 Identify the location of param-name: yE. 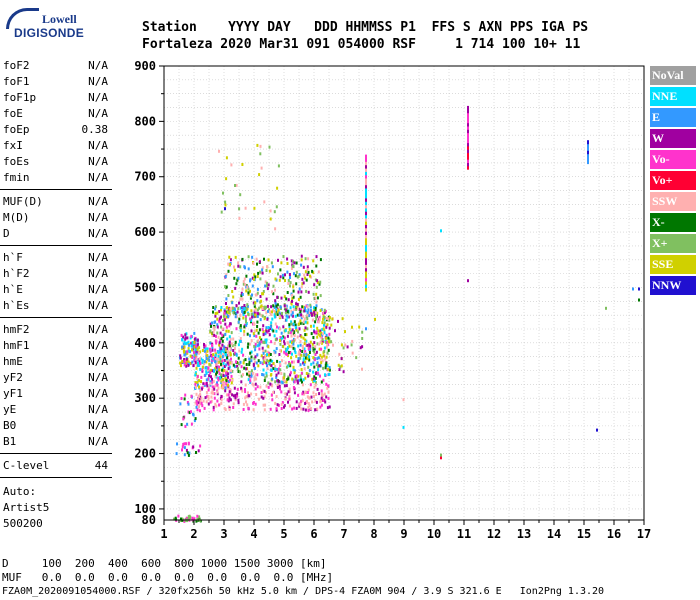
(10, 409).